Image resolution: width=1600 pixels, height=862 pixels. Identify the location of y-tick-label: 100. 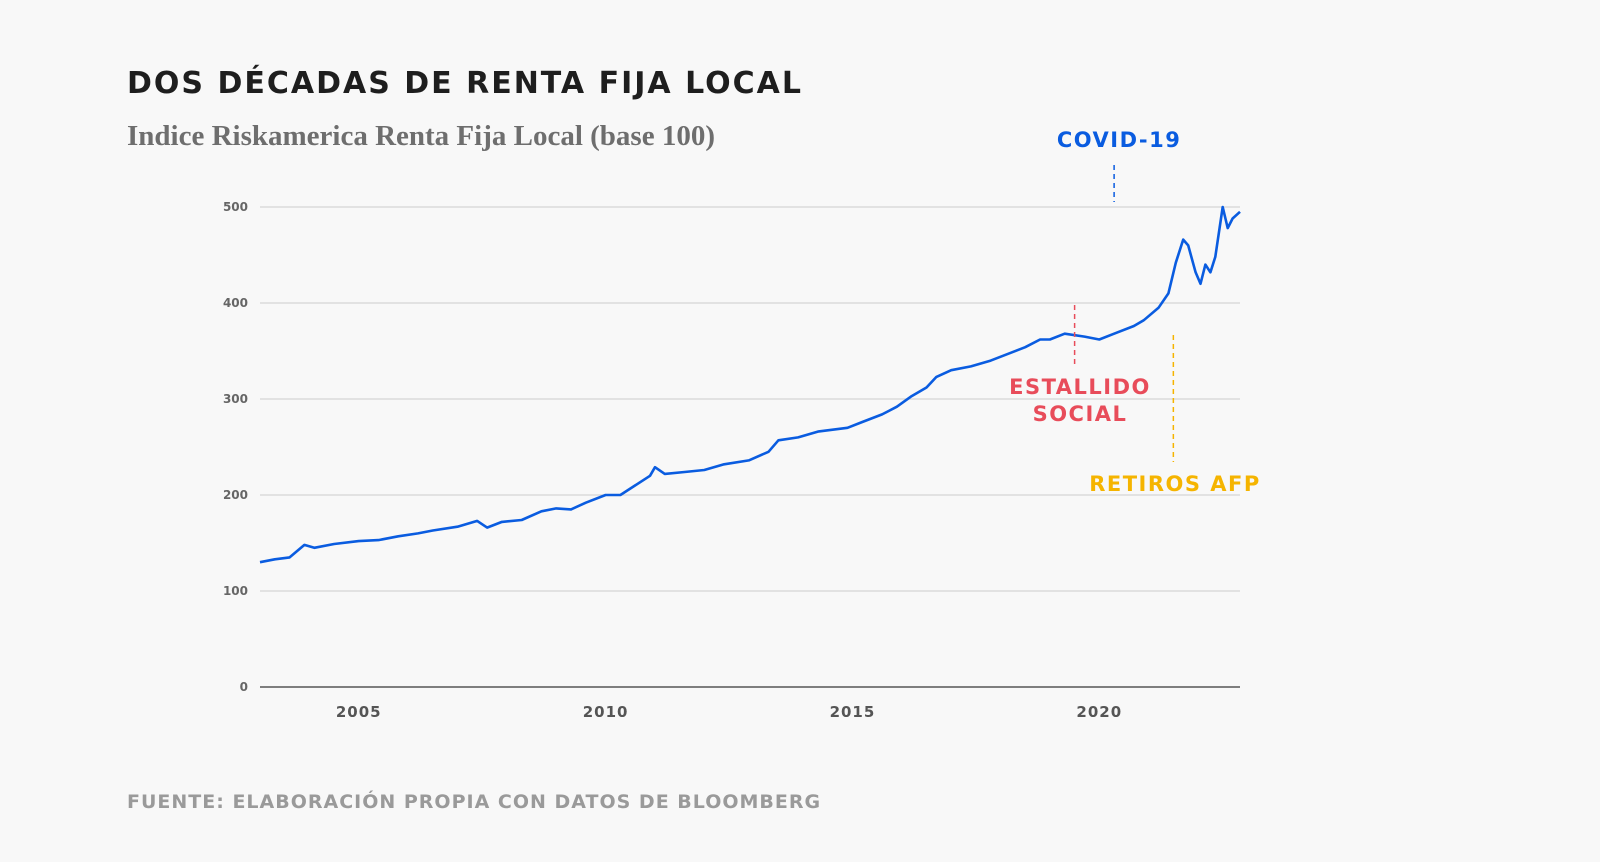
(235, 591).